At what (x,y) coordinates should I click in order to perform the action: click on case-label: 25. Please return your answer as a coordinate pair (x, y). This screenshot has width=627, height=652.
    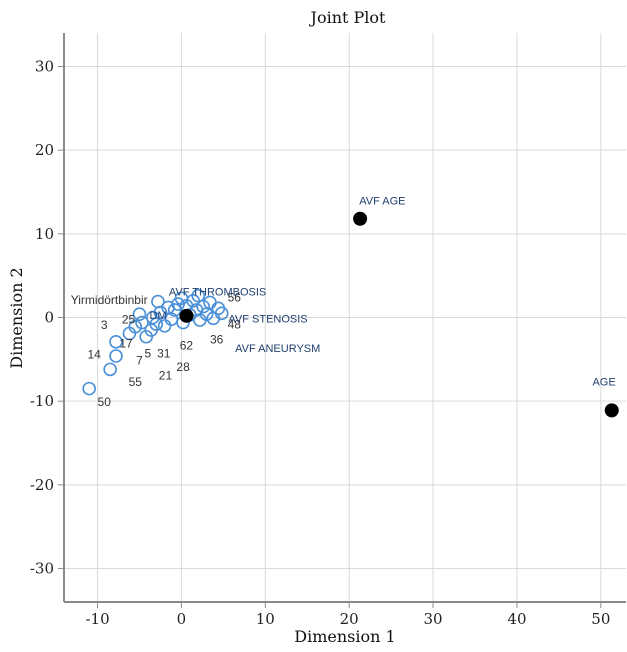
    Looking at the image, I should click on (129, 319).